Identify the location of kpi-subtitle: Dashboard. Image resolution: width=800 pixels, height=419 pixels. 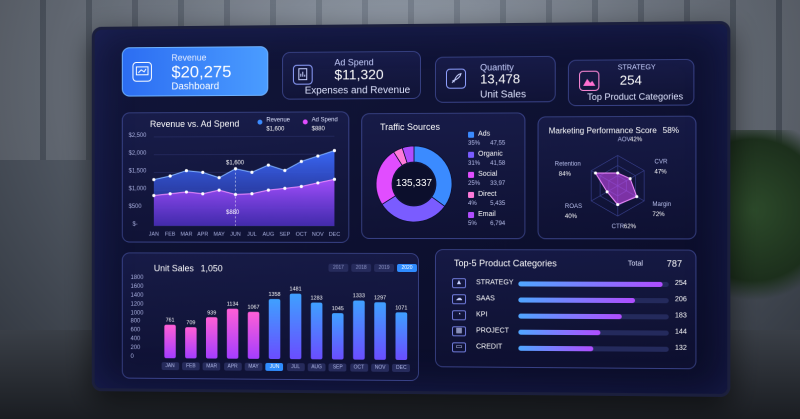
(195, 86).